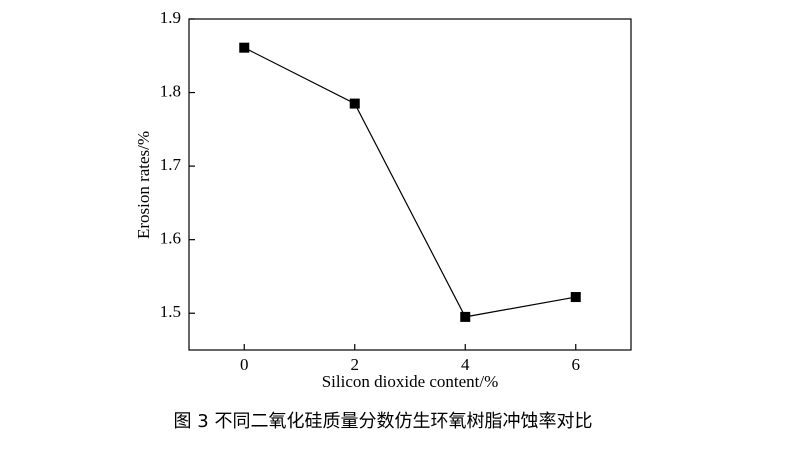 This screenshot has height=449, width=786. I want to click on x-tick-label: 4, so click(465, 364).